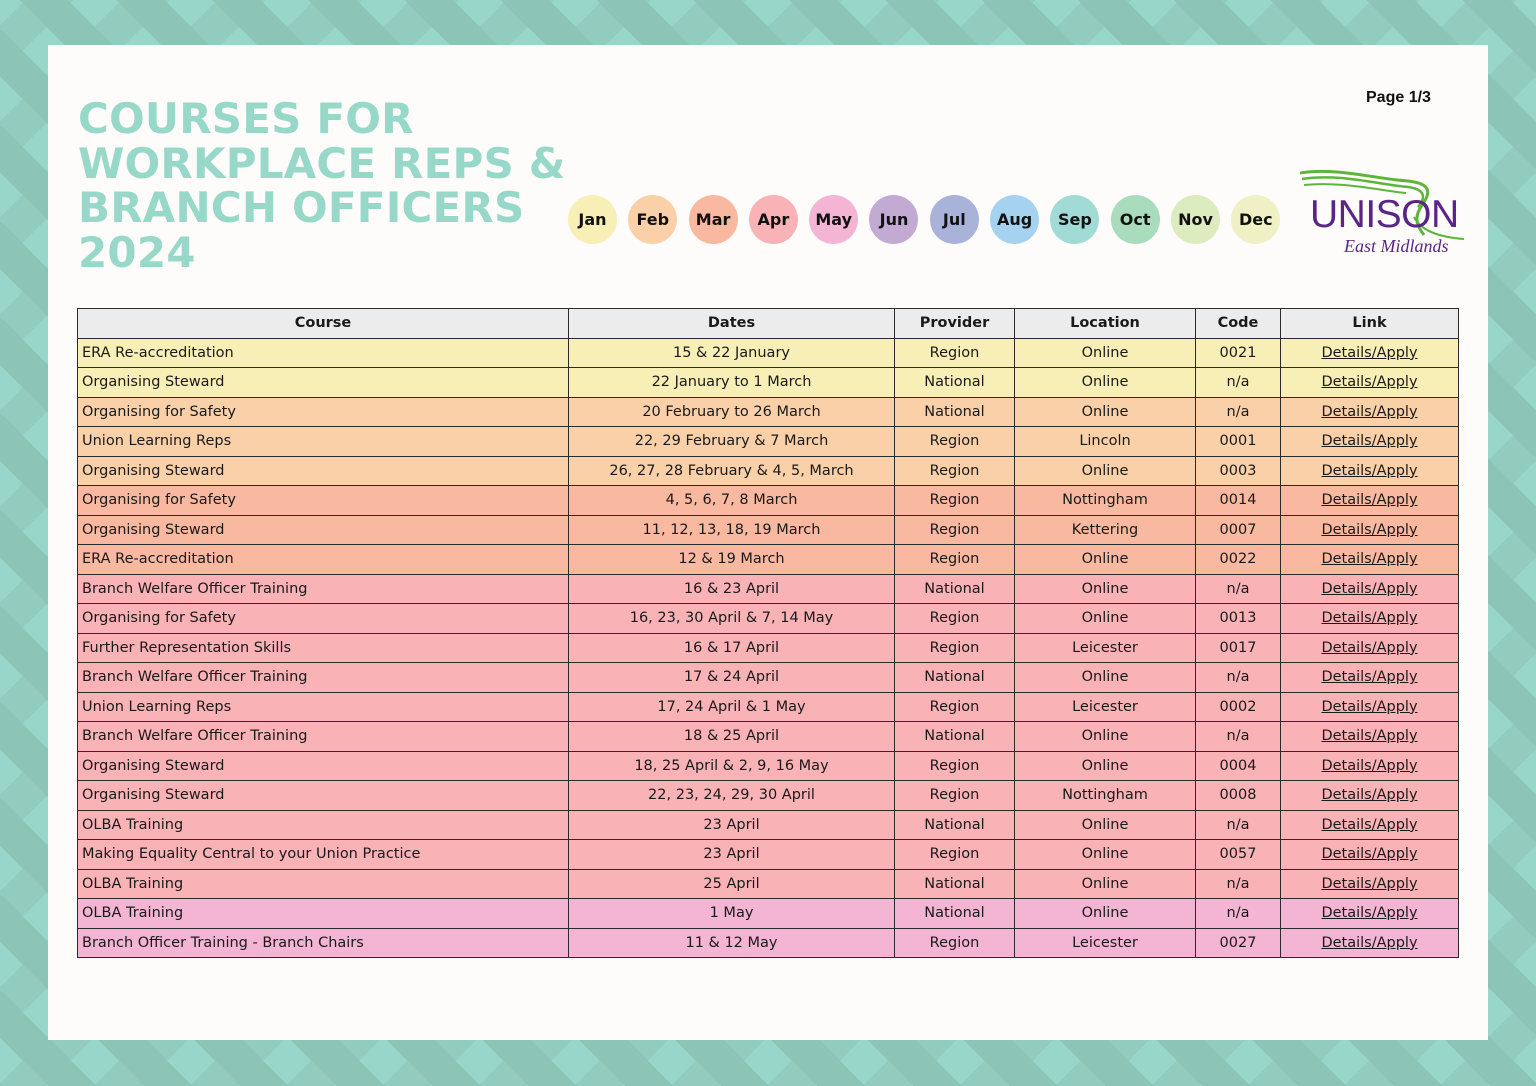 The height and width of the screenshot is (1086, 1536). I want to click on cell-course: Branch Welfare Officer Training, so click(323, 736).